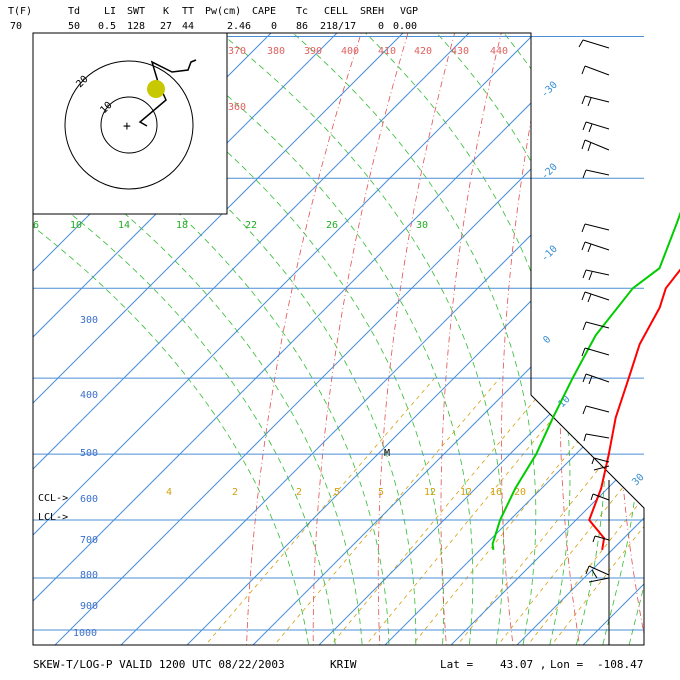  What do you see at coordinates (409, 11) in the screenshot?
I see `header-label-vgp: VGP` at bounding box center [409, 11].